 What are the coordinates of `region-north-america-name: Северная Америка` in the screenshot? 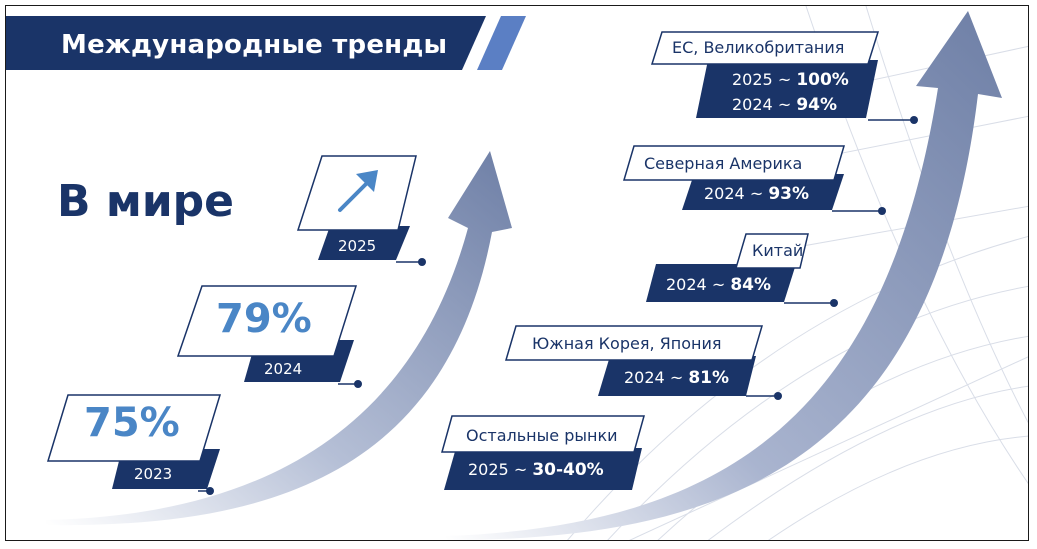 It's located at (723, 163).